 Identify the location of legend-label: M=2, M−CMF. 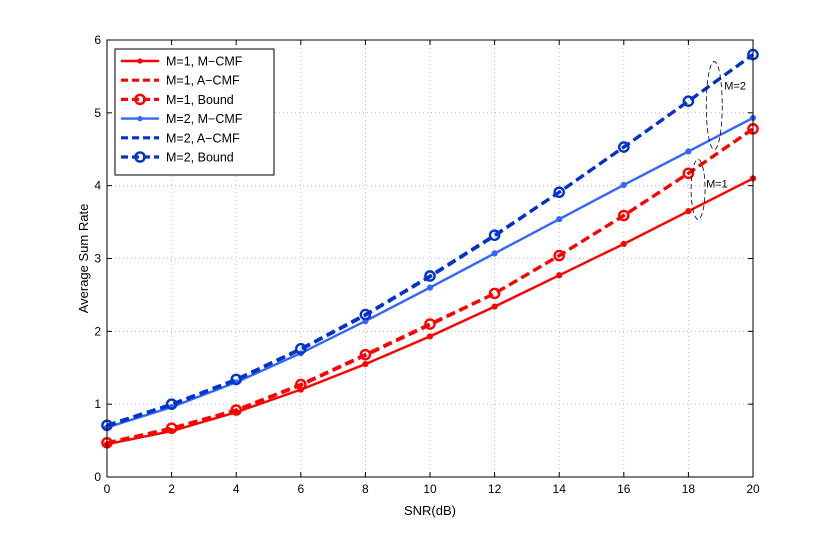
(204, 119).